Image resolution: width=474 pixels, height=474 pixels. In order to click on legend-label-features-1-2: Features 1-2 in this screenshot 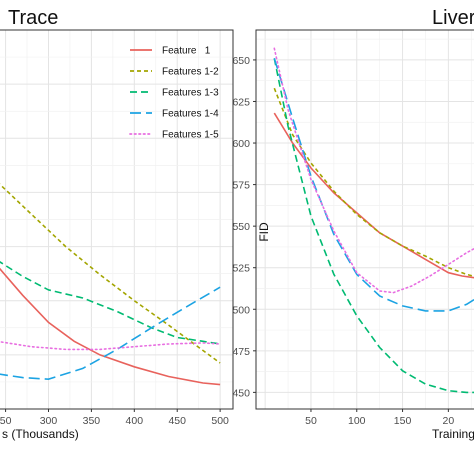, I will do `click(190, 72)`.